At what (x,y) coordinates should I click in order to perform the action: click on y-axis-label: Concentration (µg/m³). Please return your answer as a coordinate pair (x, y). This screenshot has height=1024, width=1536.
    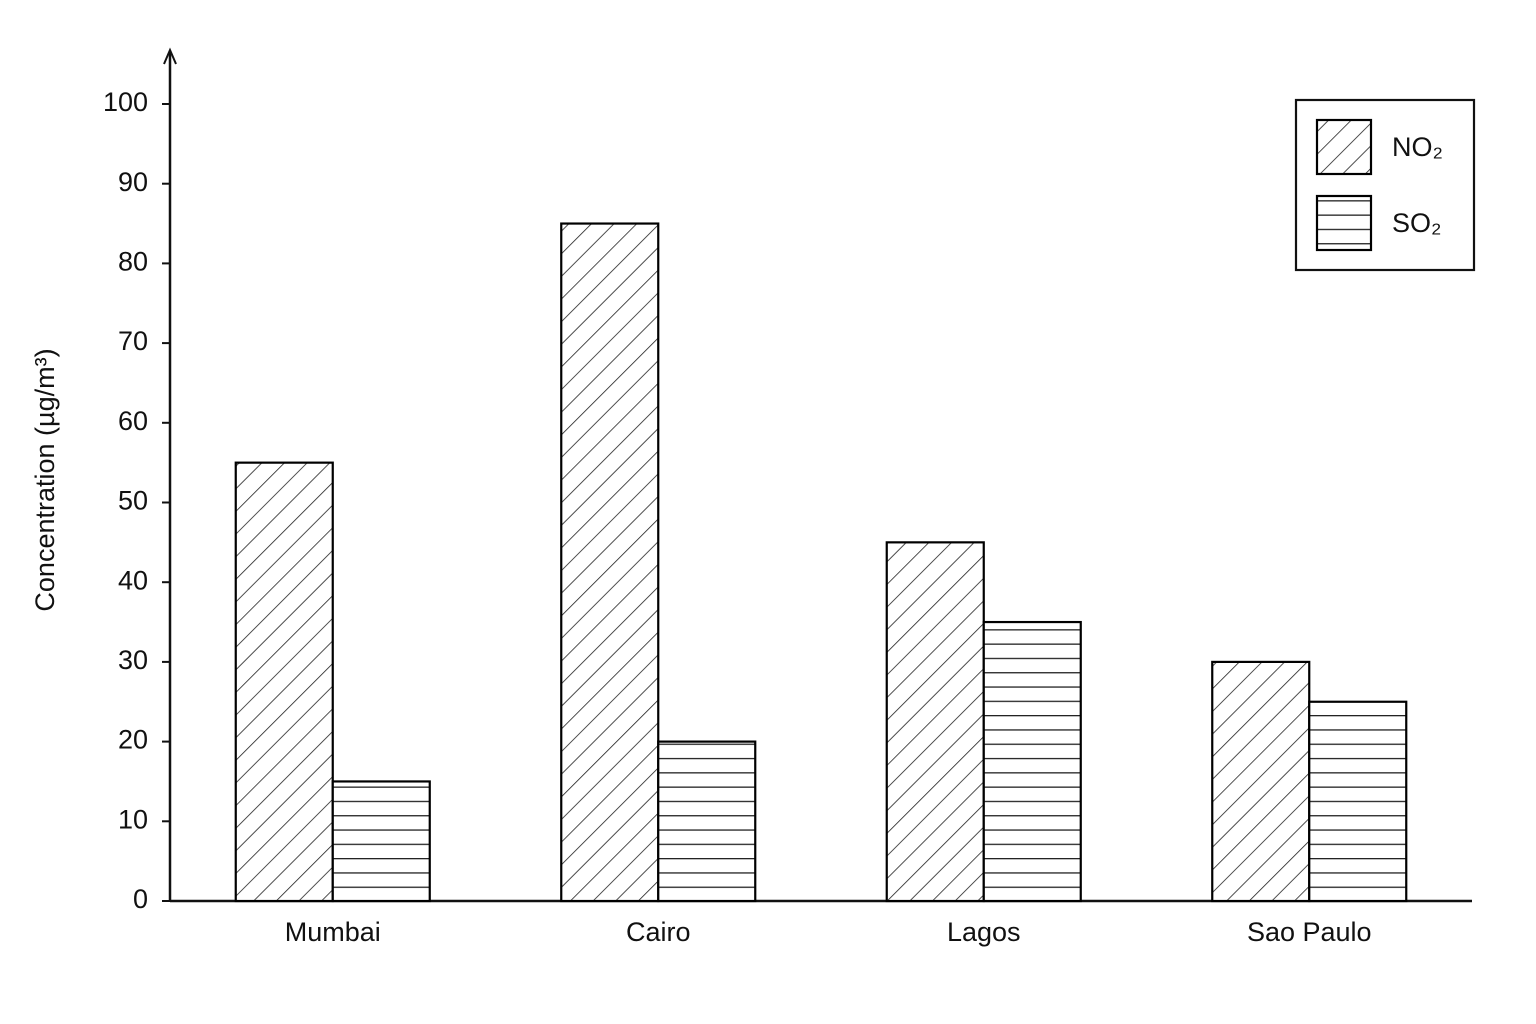
    Looking at the image, I should click on (45, 479).